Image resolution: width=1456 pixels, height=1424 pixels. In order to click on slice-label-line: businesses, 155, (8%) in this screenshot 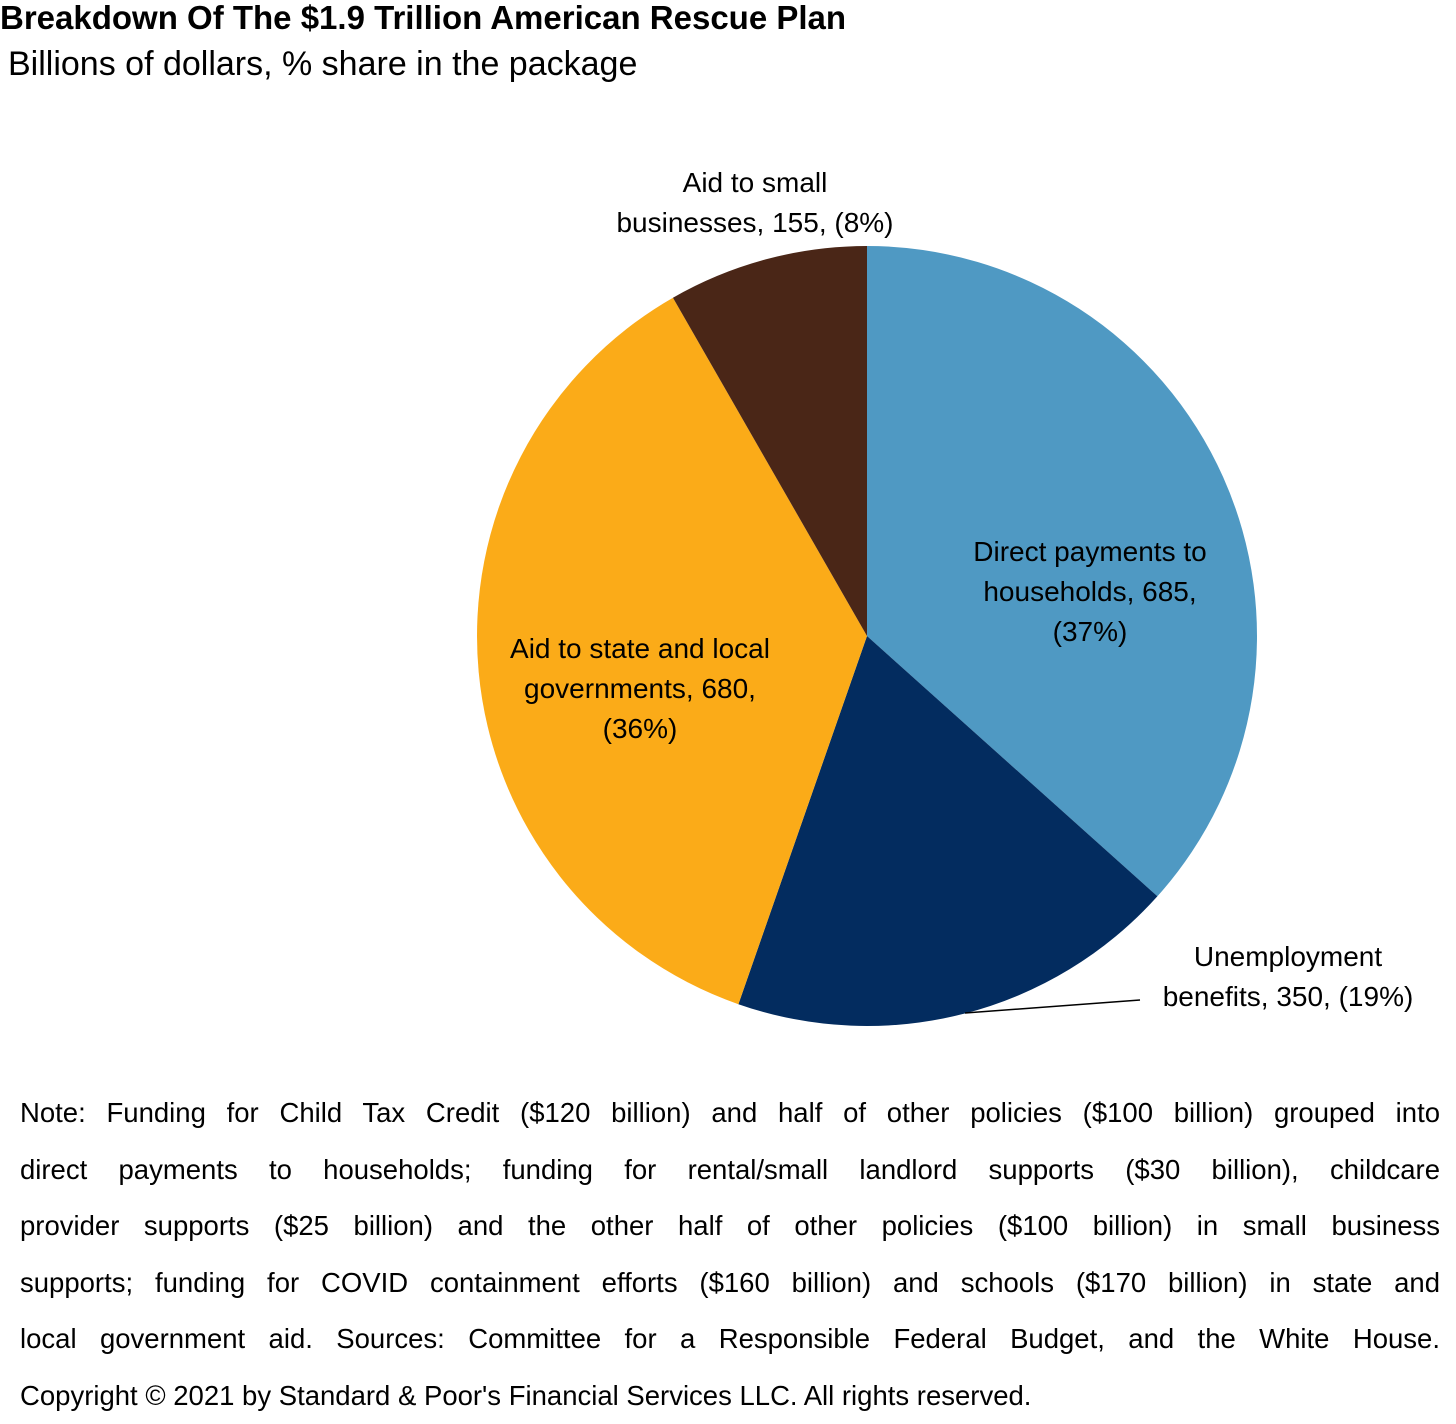, I will do `click(754, 222)`.